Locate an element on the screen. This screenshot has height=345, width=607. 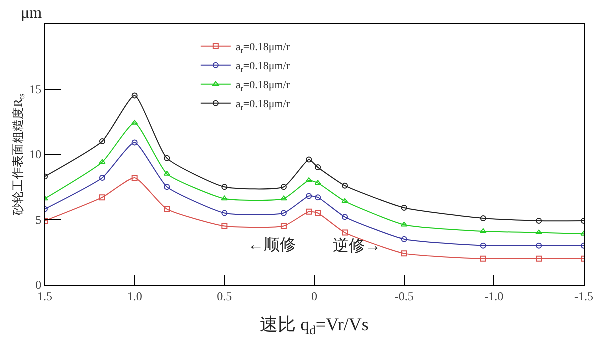
text: μm is located at coordinates (32, 13).